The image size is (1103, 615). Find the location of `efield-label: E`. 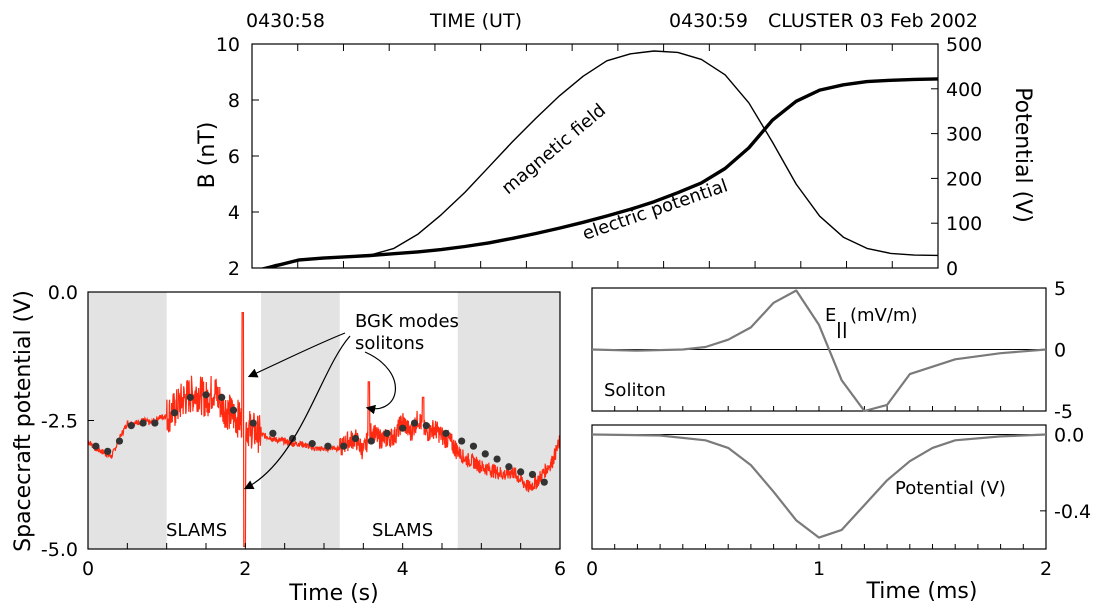

efield-label: E is located at coordinates (830, 315).